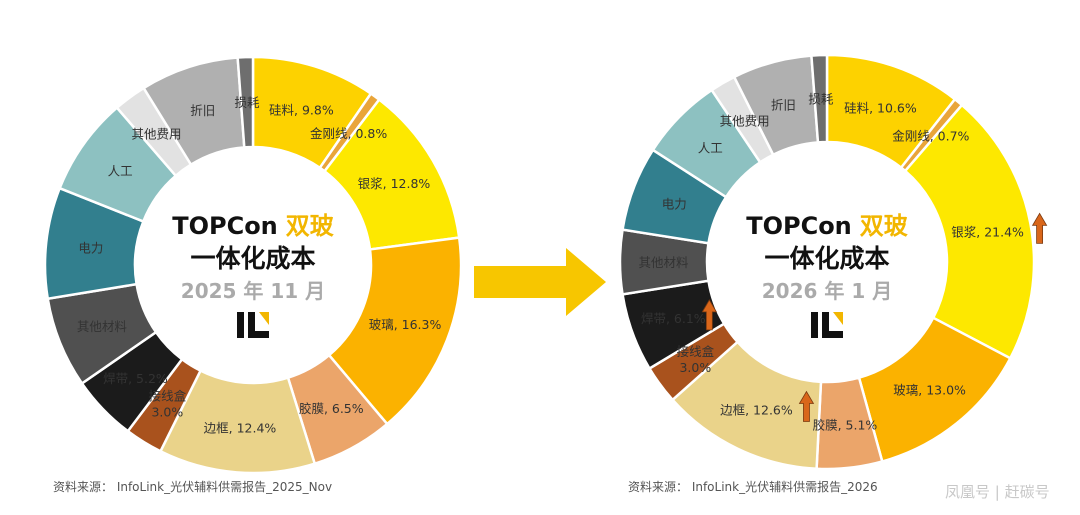  I want to click on slice-label-3: 玻璃, 16.3%, so click(405, 324).